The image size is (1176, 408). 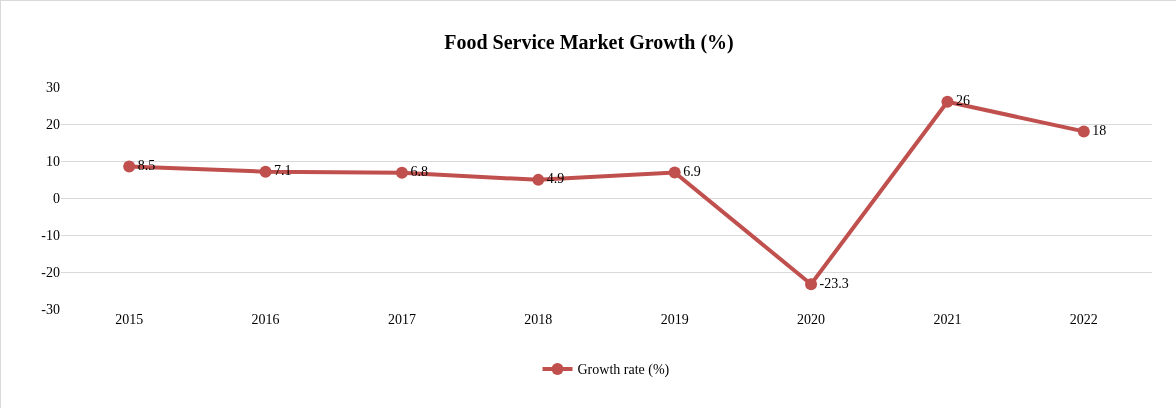 I want to click on data-label: 18, so click(x=1099, y=130).